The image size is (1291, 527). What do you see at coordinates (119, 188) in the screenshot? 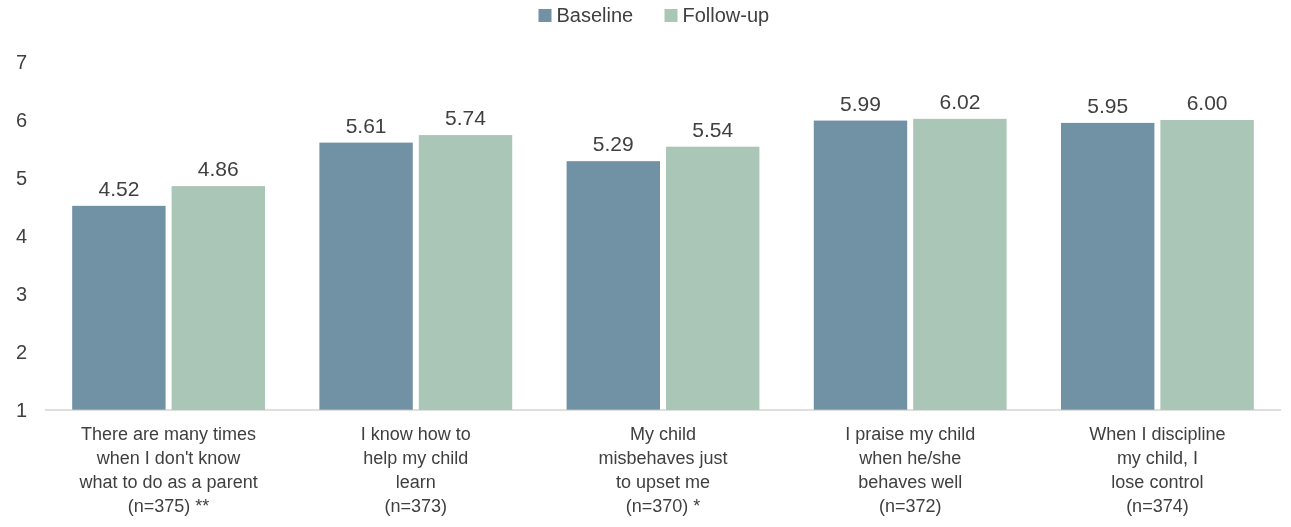
I see `data-label: 4.52` at bounding box center [119, 188].